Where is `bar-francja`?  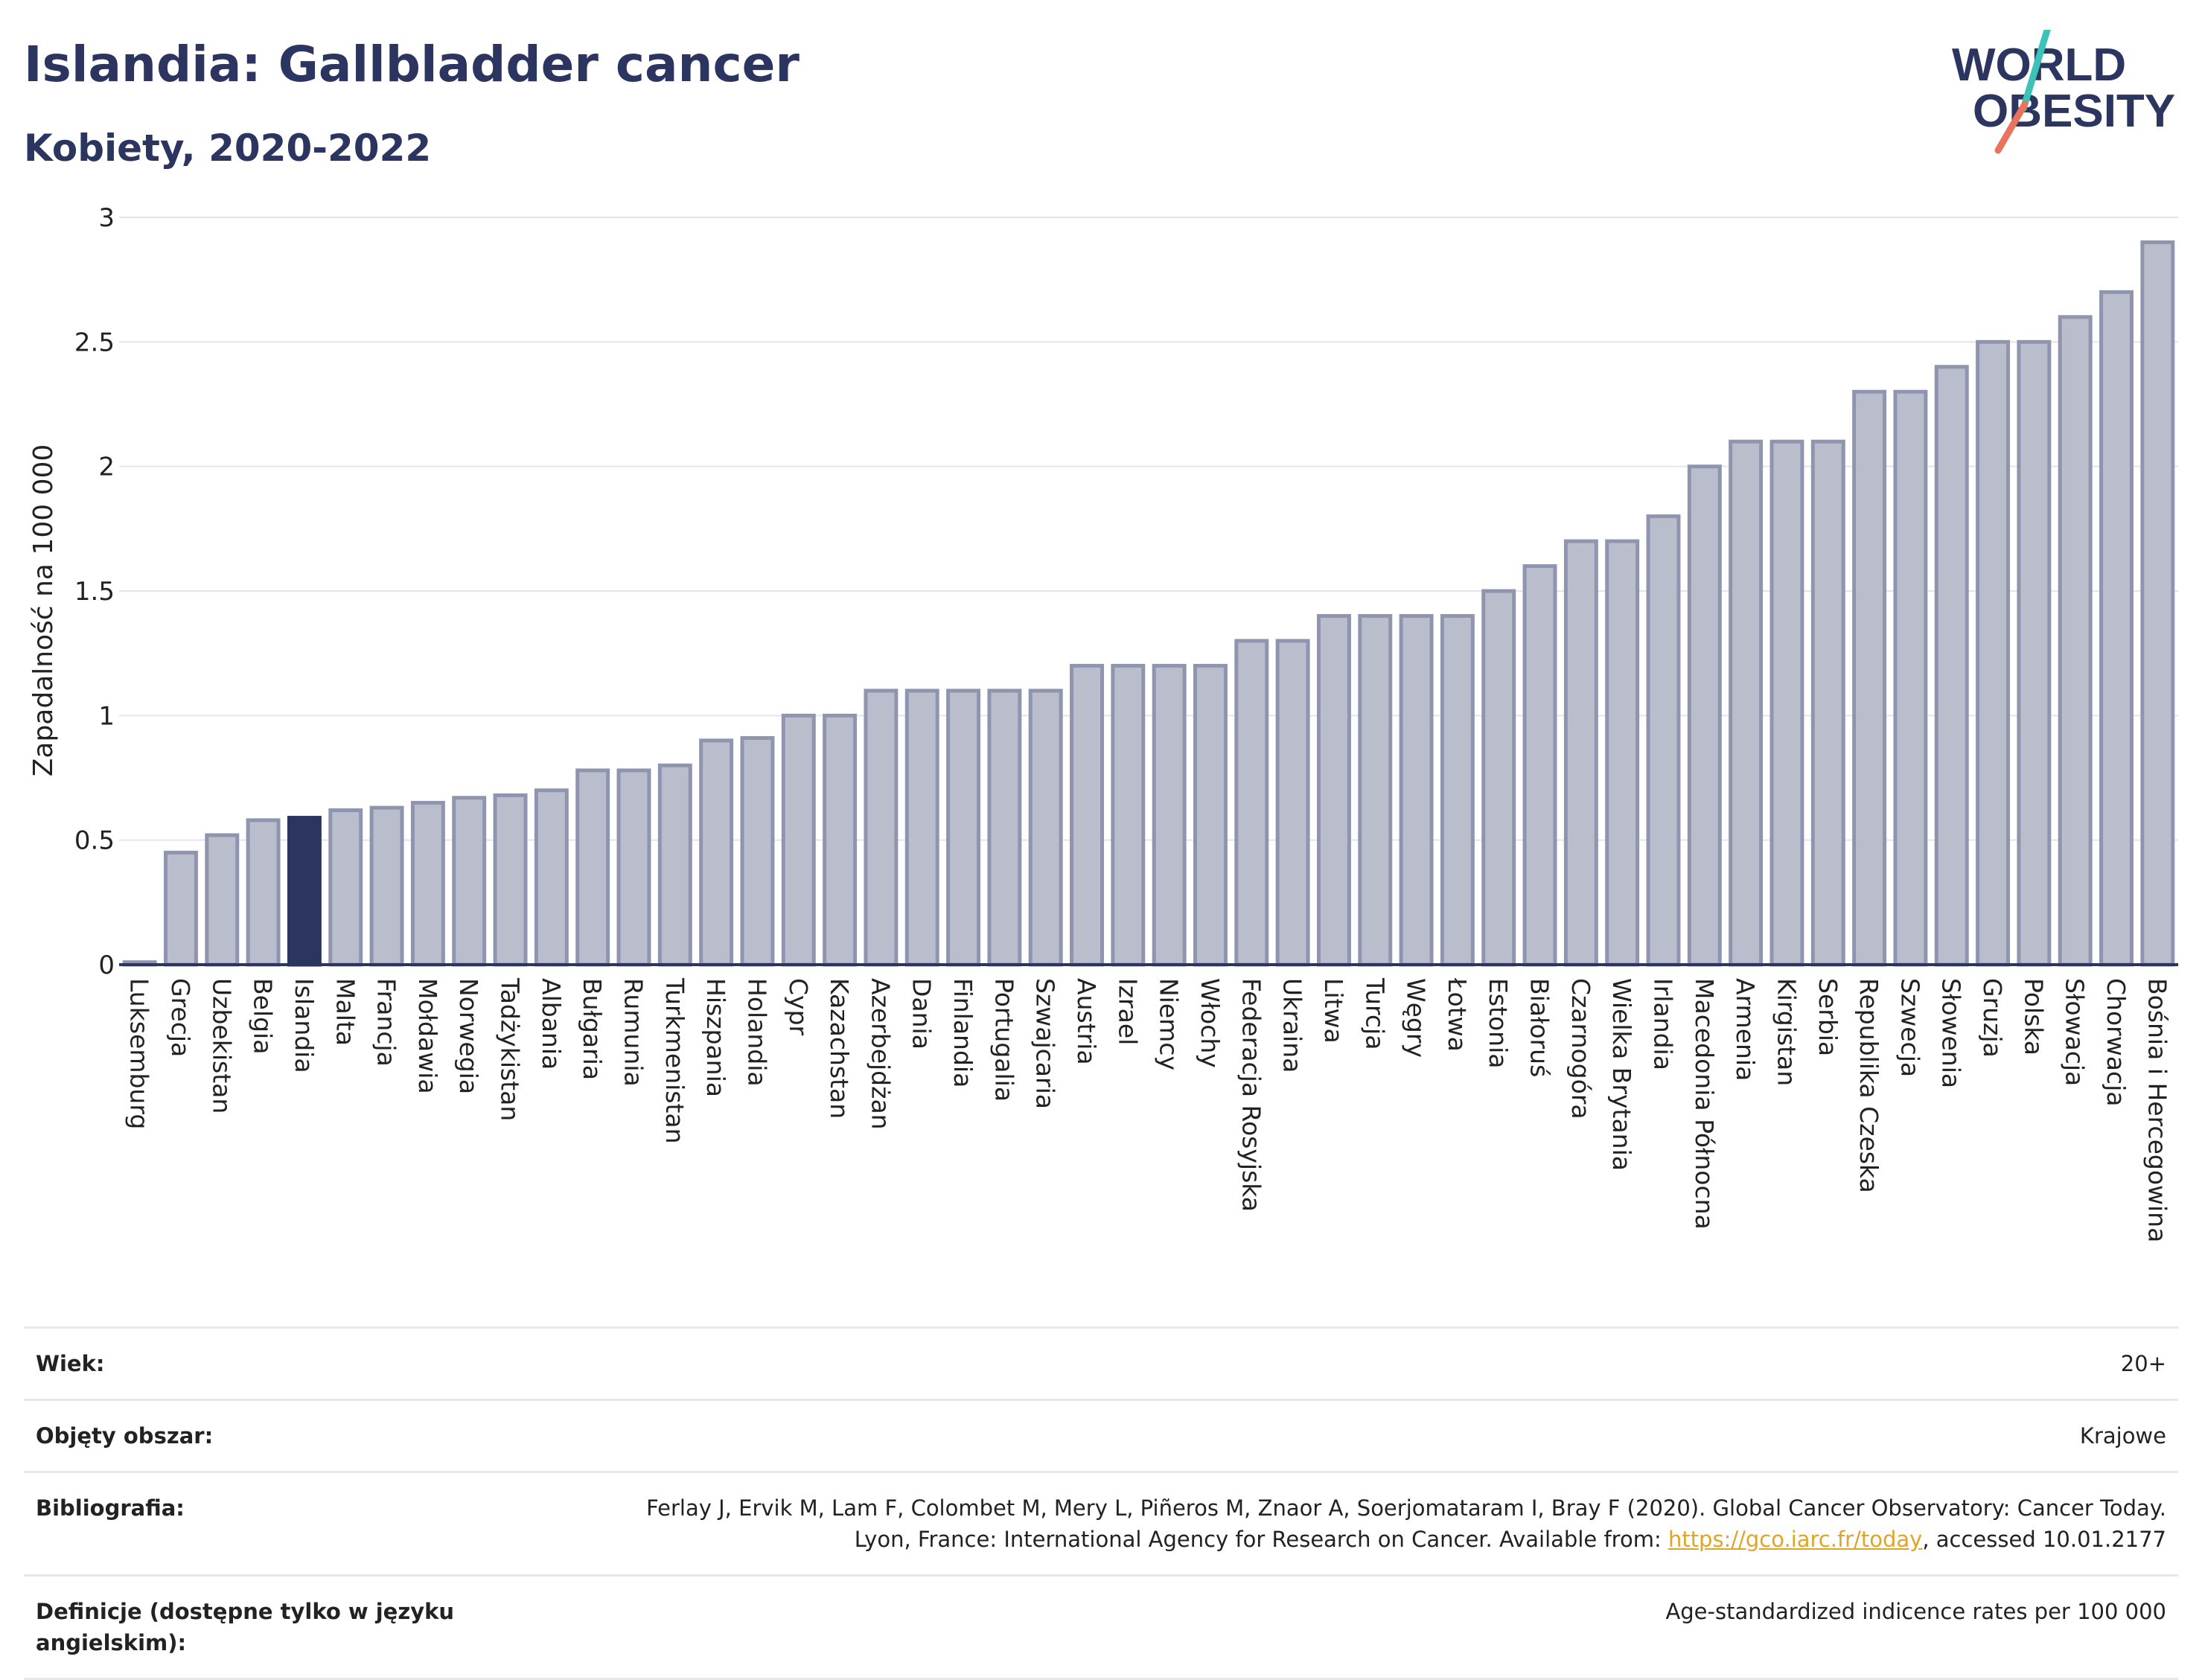 bar-francja is located at coordinates (387, 886).